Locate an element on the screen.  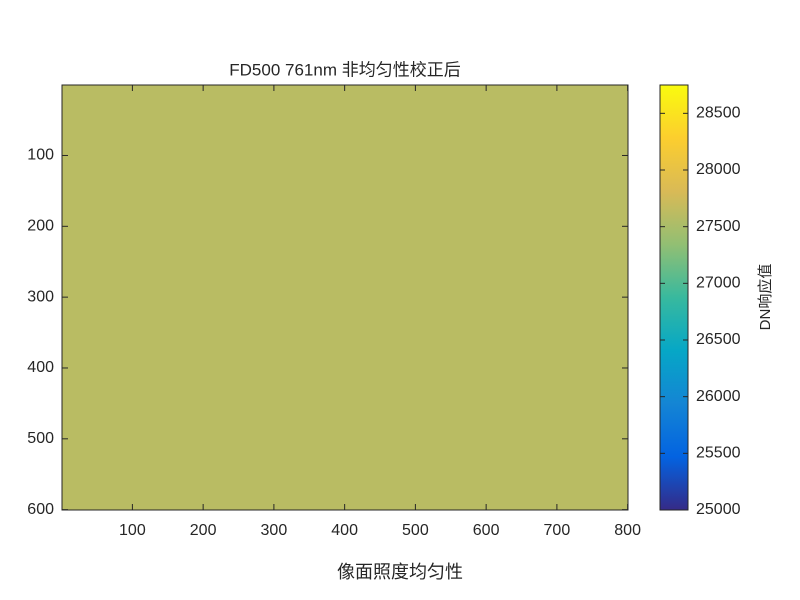
y-tick-label: 200 is located at coordinates (40, 226).